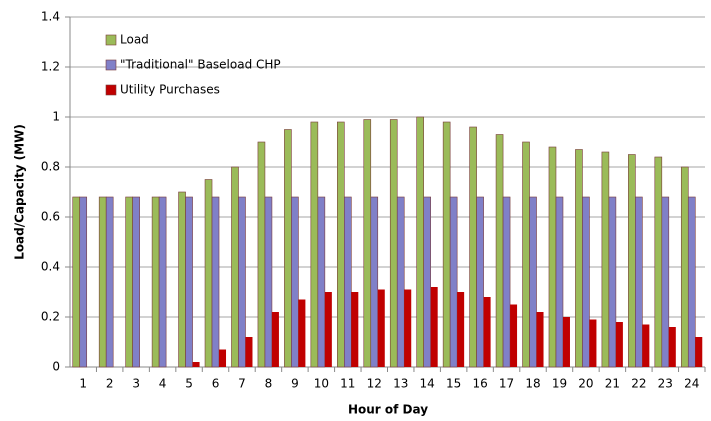  I want to click on x-tick-label: 6, so click(216, 384).